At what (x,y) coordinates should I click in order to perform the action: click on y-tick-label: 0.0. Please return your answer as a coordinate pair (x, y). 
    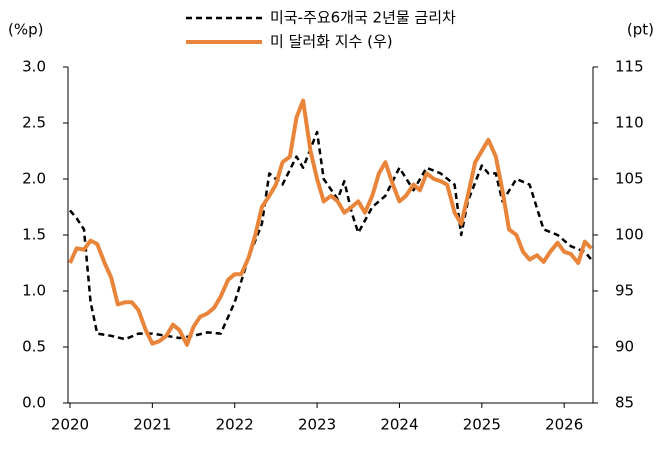
    Looking at the image, I should click on (34, 403).